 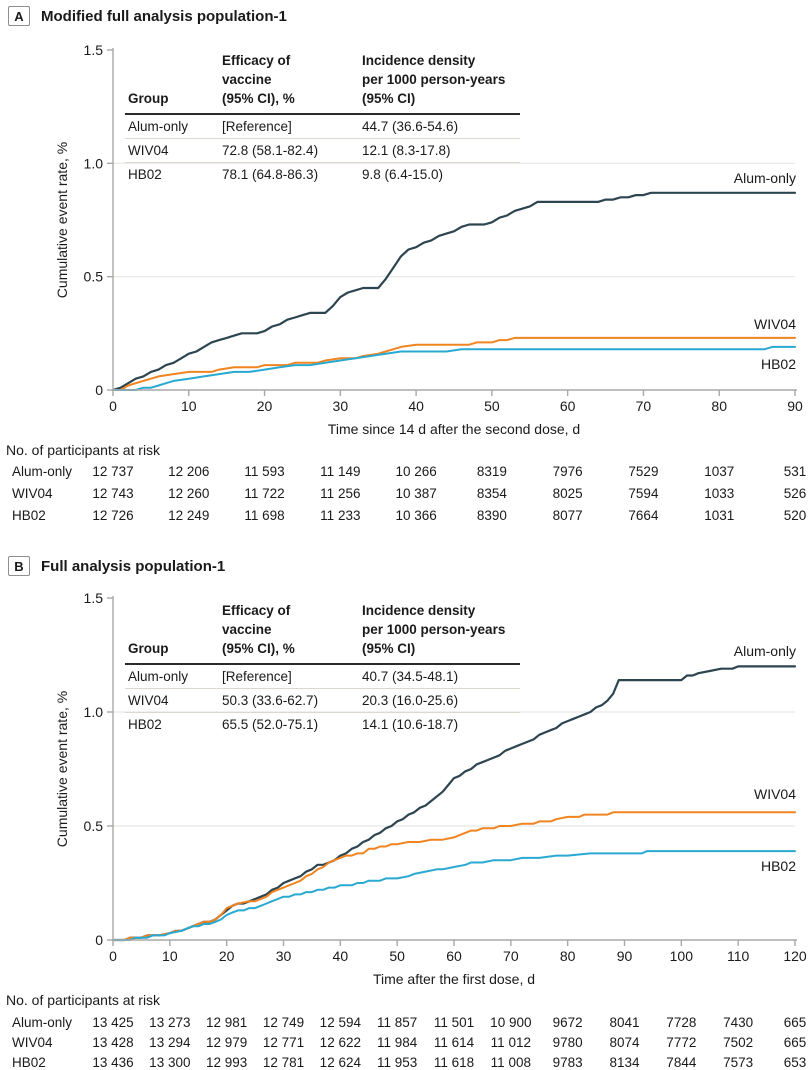 What do you see at coordinates (322, 126) in the screenshot?
I see `panel-a-stats-row-alum-only: Alum-only [Reference] 44.7 (36.6-54.6)` at bounding box center [322, 126].